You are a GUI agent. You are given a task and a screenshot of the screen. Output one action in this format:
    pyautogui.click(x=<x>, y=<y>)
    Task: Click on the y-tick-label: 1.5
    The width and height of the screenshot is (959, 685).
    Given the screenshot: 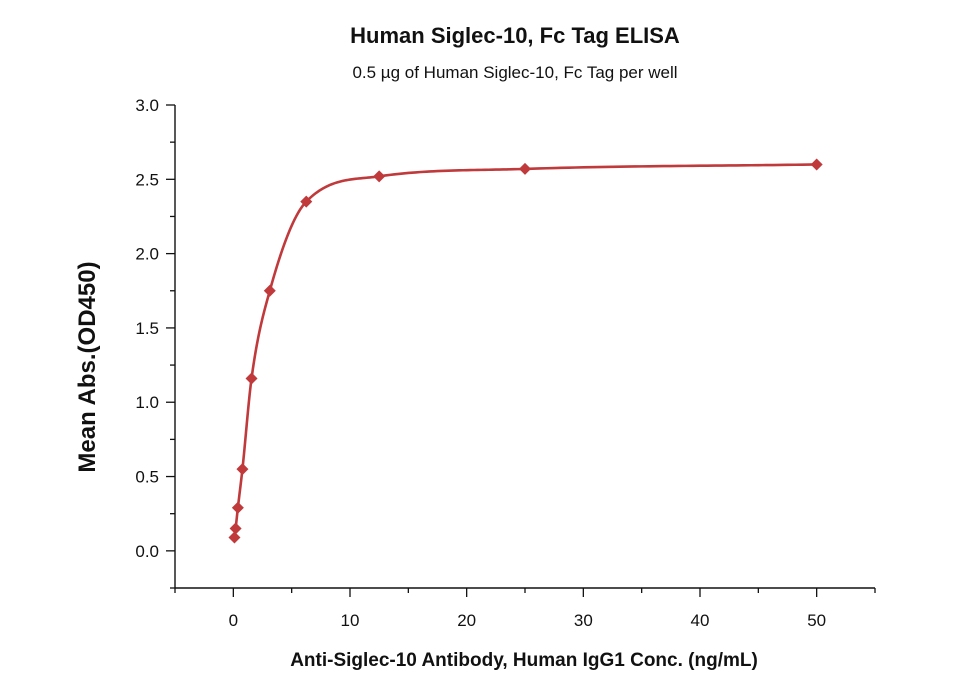 What is the action you would take?
    pyautogui.click(x=147, y=328)
    